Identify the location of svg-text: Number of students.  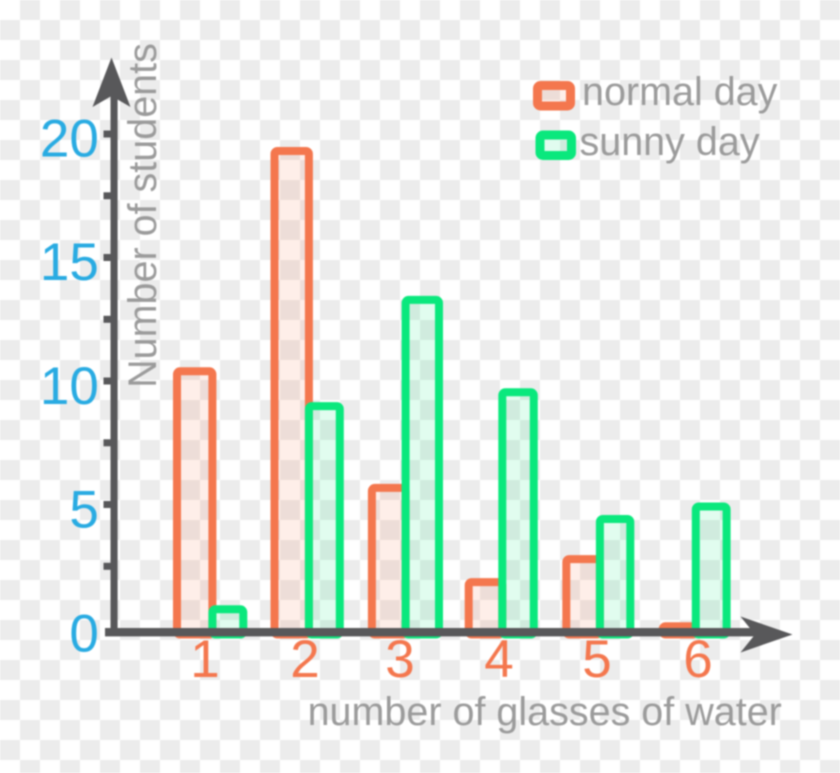
(143, 215).